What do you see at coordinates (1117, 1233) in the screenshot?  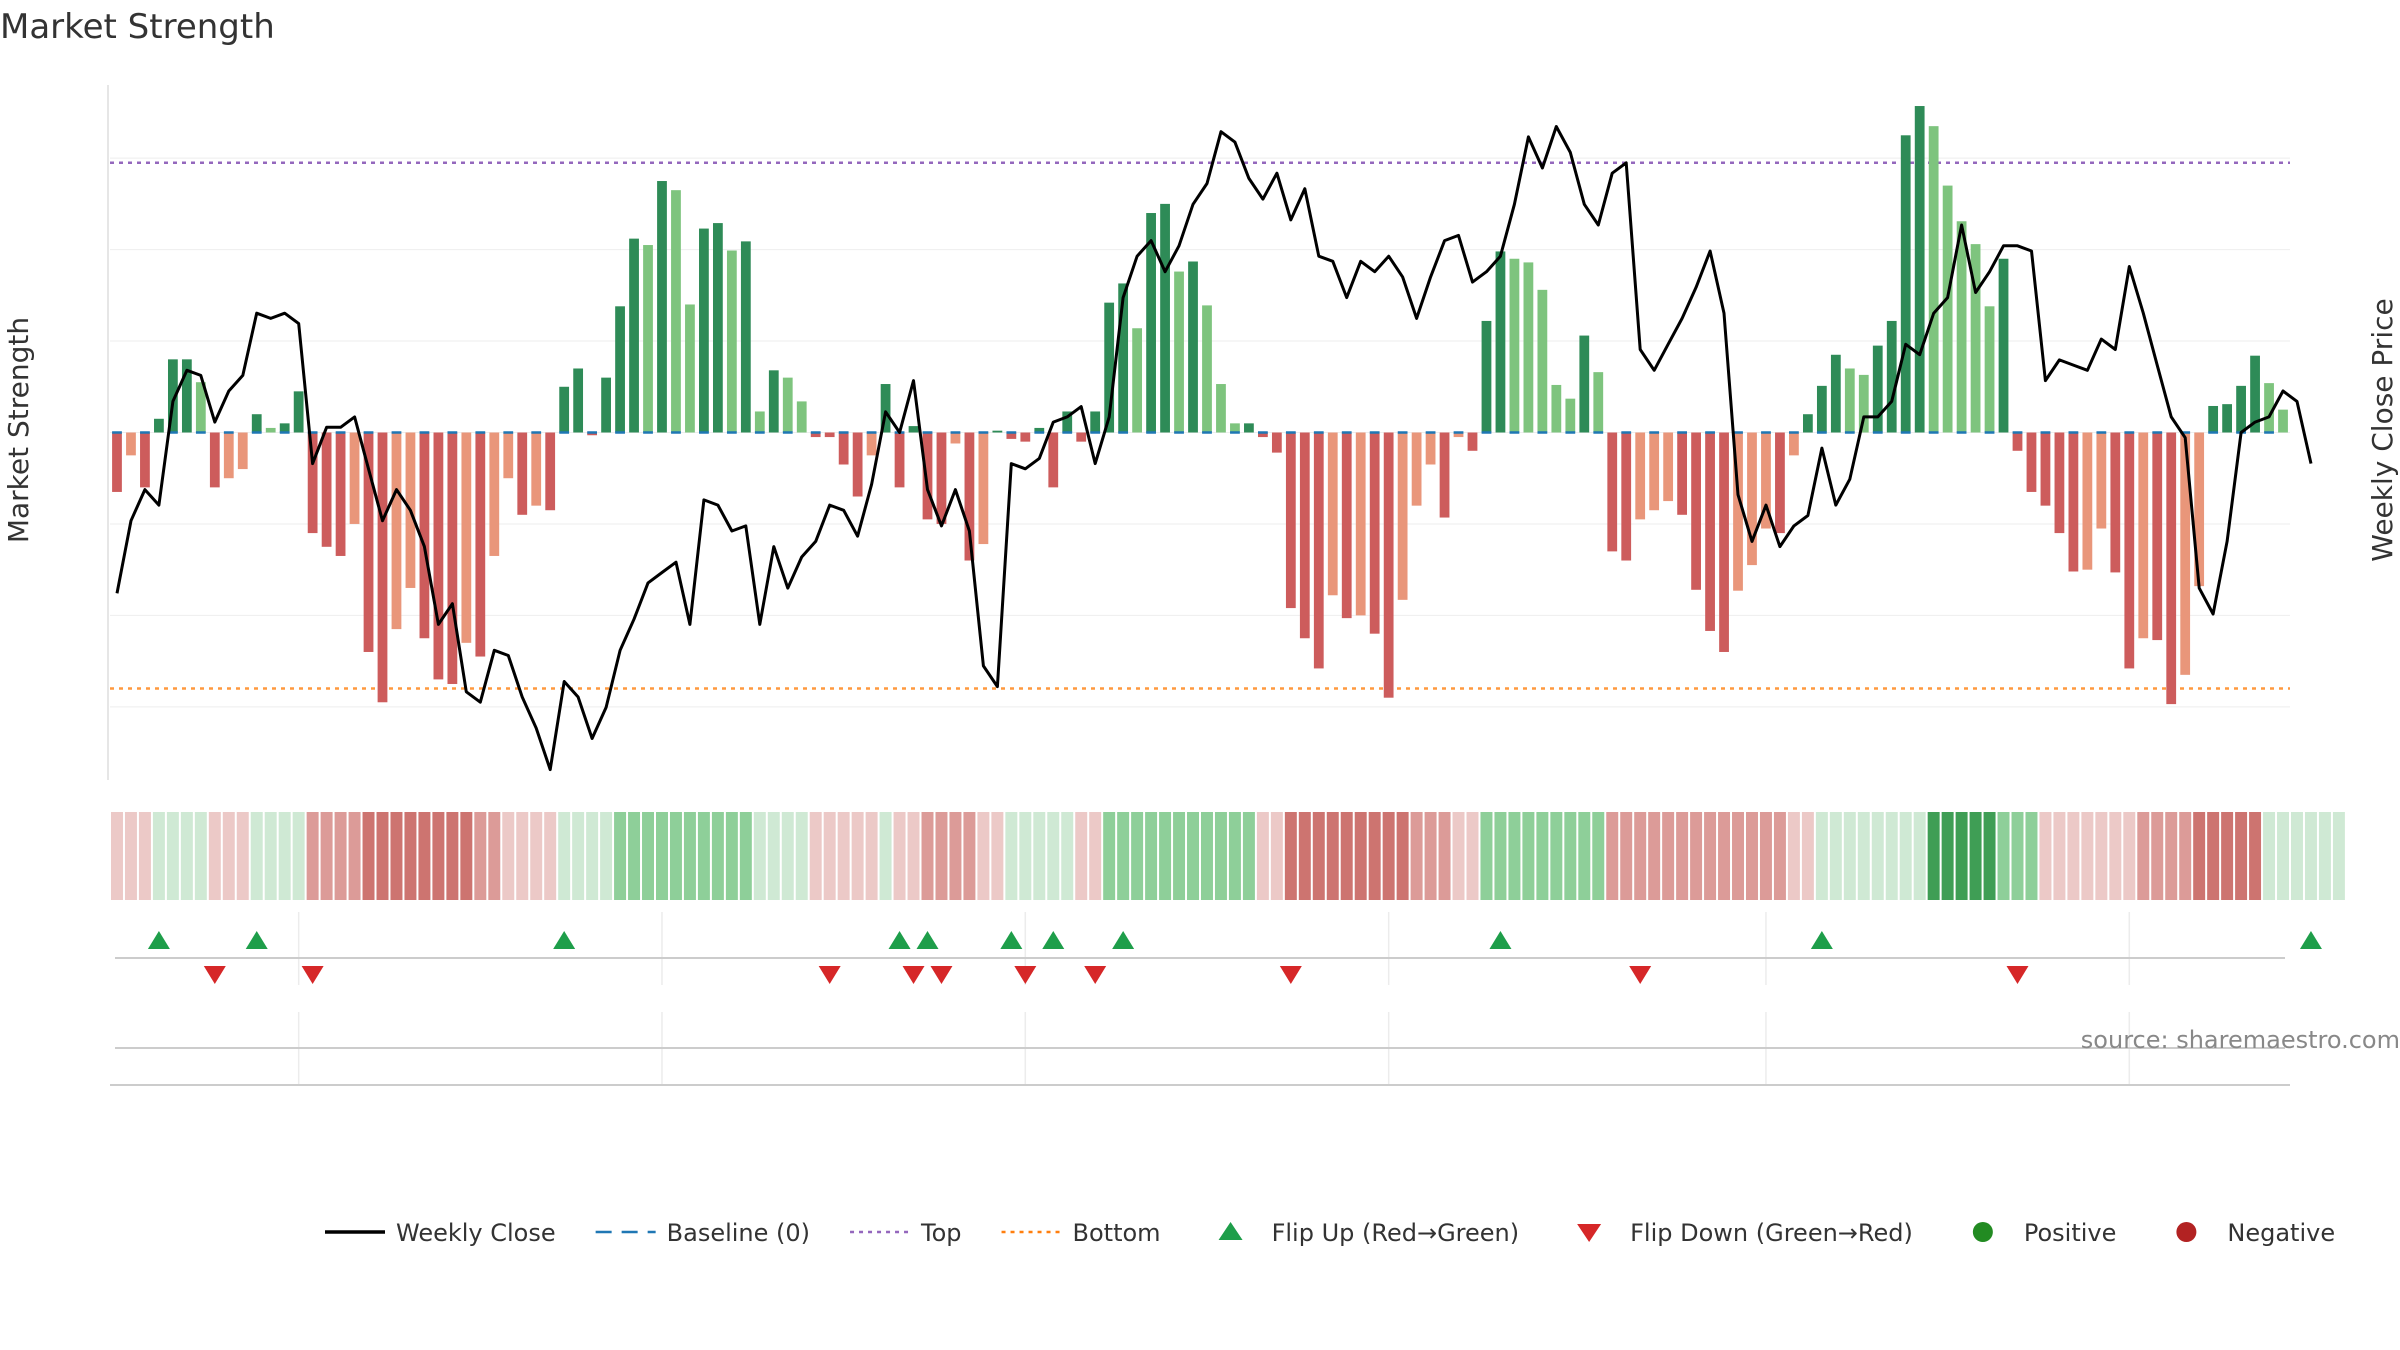 I see `legend-label: Bottom` at bounding box center [1117, 1233].